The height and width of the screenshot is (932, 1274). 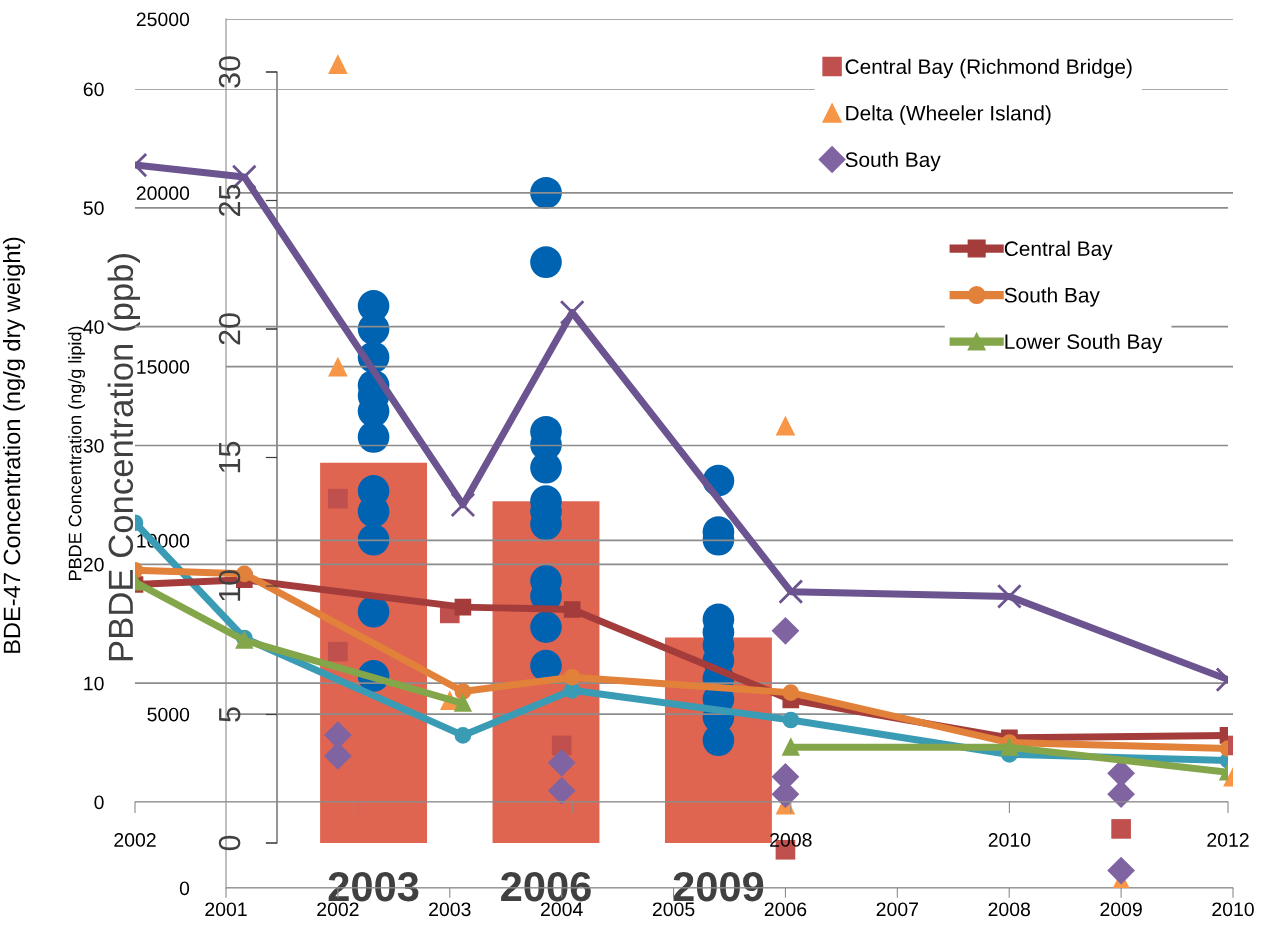 I want to click on x-tick-label: 2008, so click(x=1009, y=909).